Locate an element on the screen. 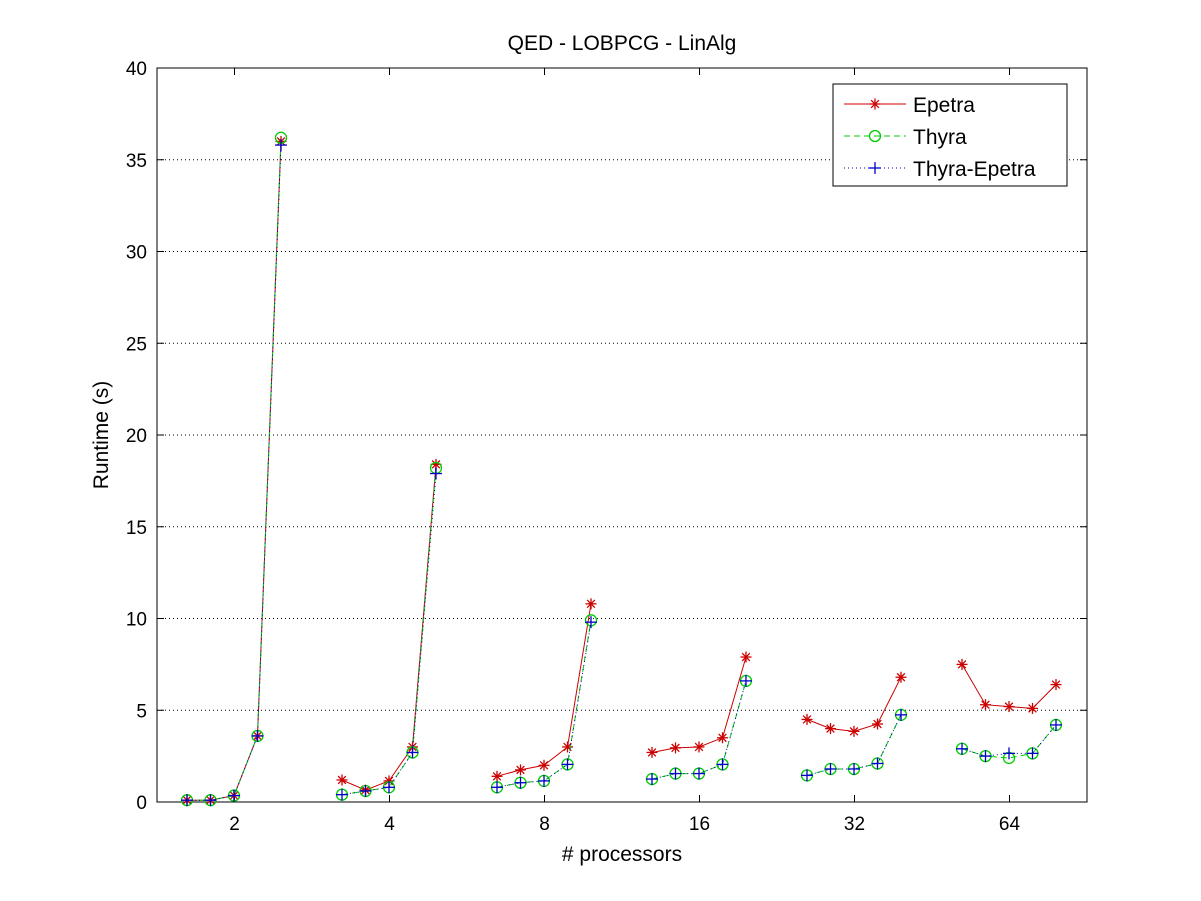  y-tick-label: 5 is located at coordinates (141, 711).